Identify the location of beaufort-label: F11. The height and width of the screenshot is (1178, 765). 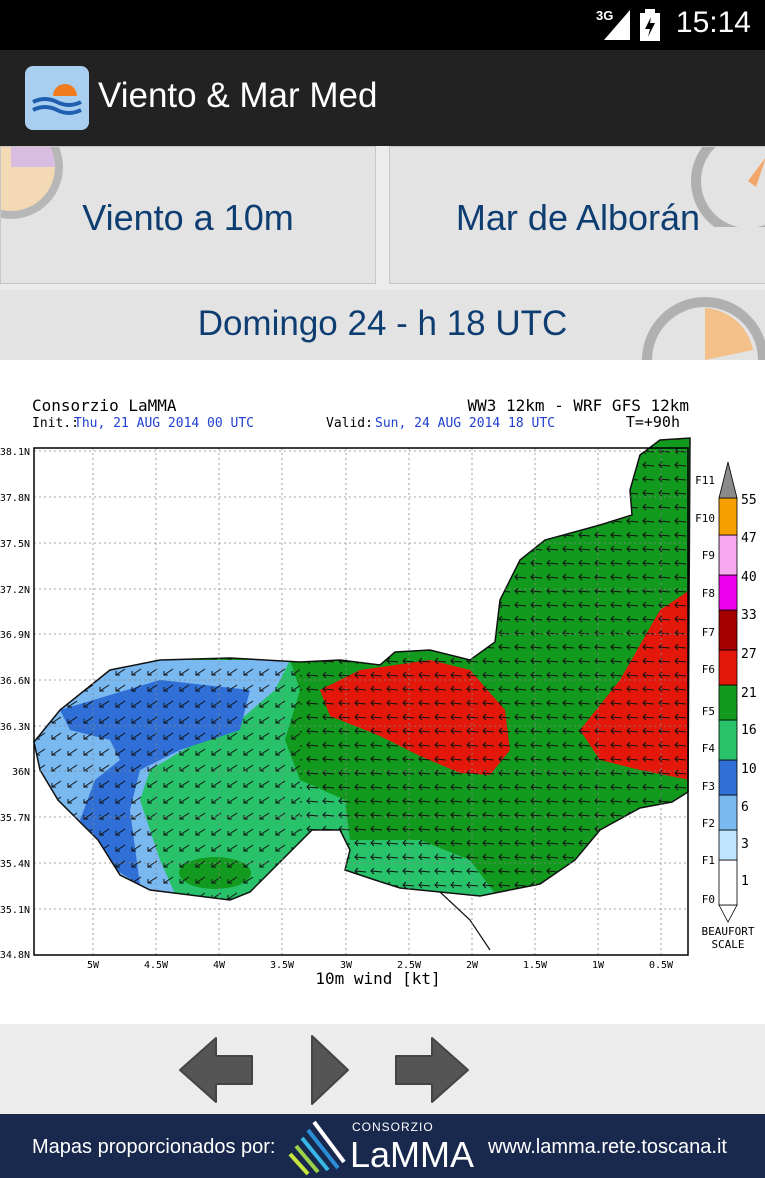
(705, 480).